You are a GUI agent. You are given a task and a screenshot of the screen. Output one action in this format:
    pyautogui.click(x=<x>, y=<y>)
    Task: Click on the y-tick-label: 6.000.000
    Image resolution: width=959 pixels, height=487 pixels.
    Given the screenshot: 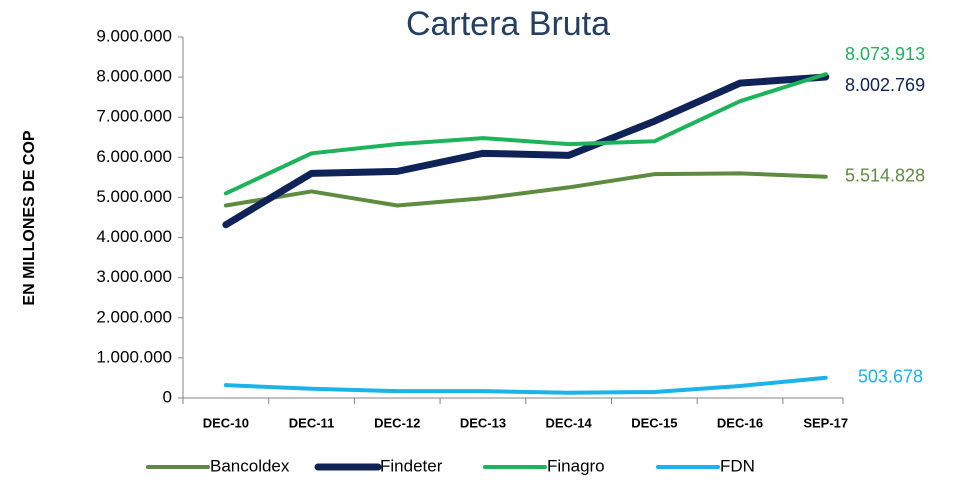 What is the action you would take?
    pyautogui.click(x=134, y=156)
    